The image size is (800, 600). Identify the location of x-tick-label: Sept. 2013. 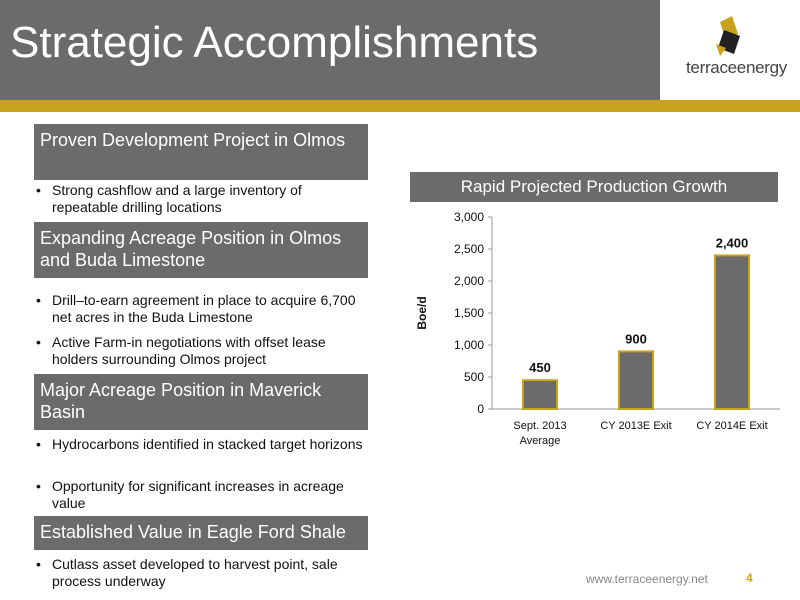
(539, 426).